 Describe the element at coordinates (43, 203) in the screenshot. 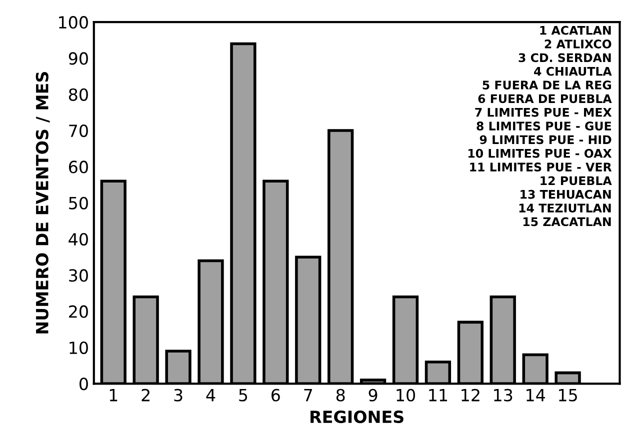

I see `y-axis-title: NUMERO DE EVENTOS / MES` at that location.